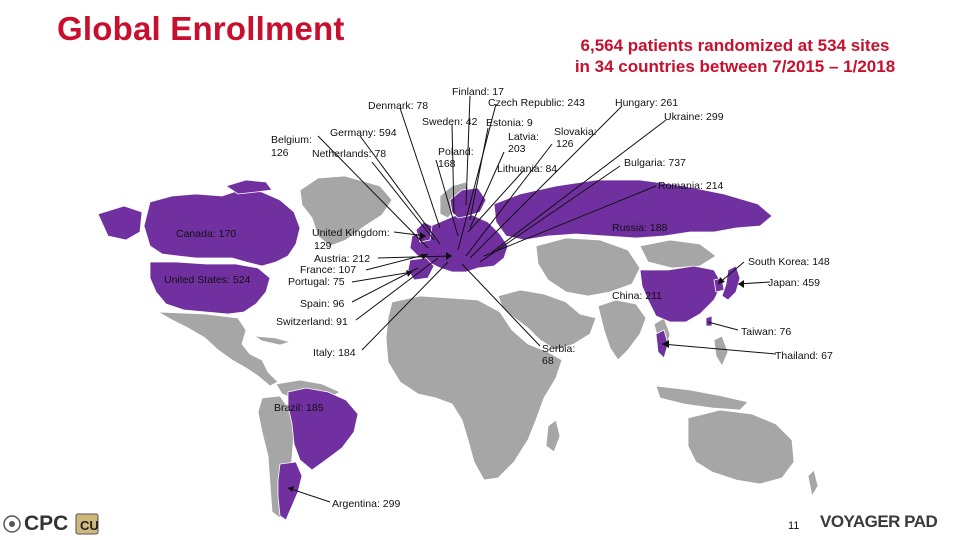 Image resolution: width=960 pixels, height=540 pixels. What do you see at coordinates (804, 356) in the screenshot?
I see `label-thailand: Thailand: 67` at bounding box center [804, 356].